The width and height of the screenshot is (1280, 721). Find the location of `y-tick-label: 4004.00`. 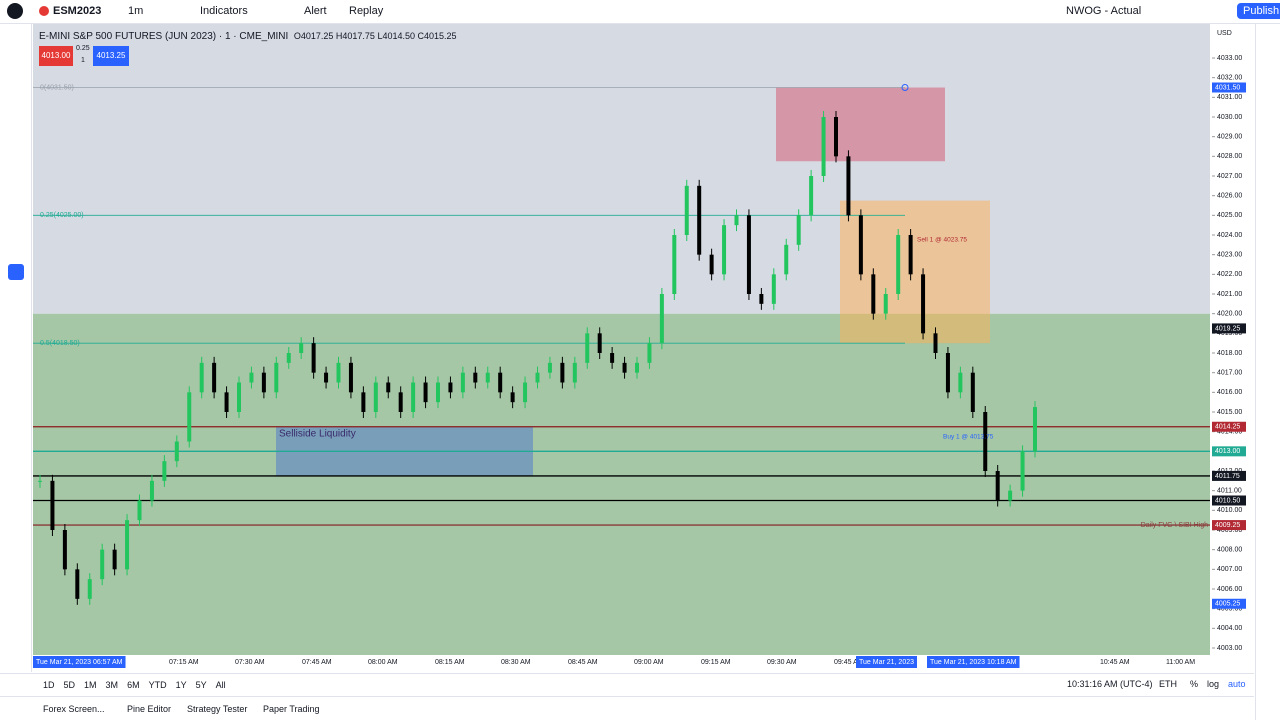

y-tick-label: 4004.00 is located at coordinates (1229, 628).